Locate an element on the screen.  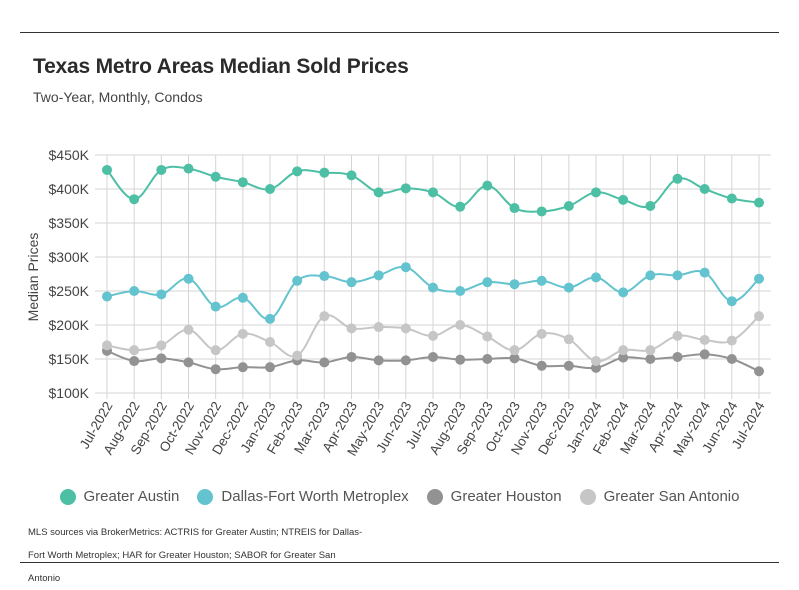
y-tick-label: $350K is located at coordinates (69, 223).